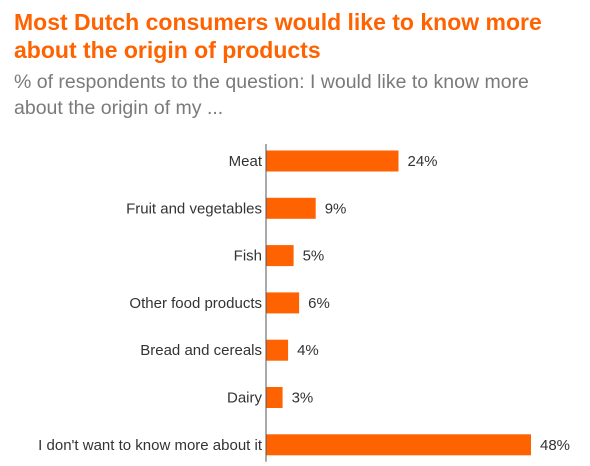  Describe the element at coordinates (555, 445) in the screenshot. I see `value-label: 48%` at that location.